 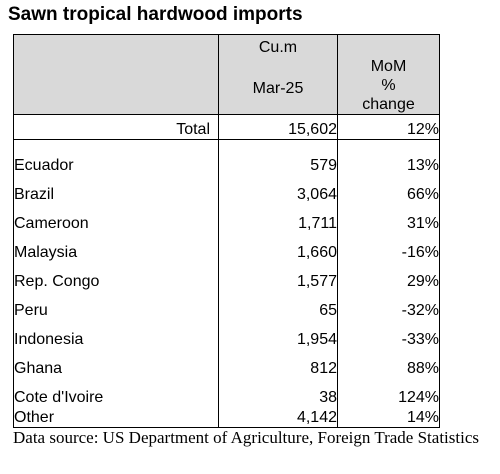 What do you see at coordinates (388, 305) in the screenshot?
I see `change-cell: -32%` at bounding box center [388, 305].